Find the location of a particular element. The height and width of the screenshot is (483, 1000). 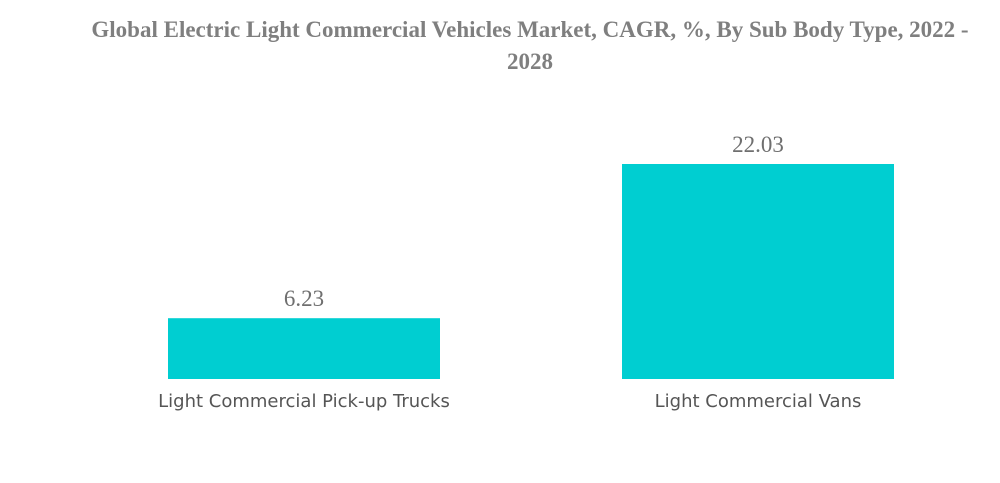

category-label-1: Light Commercial Pick-up Trucks is located at coordinates (304, 401).